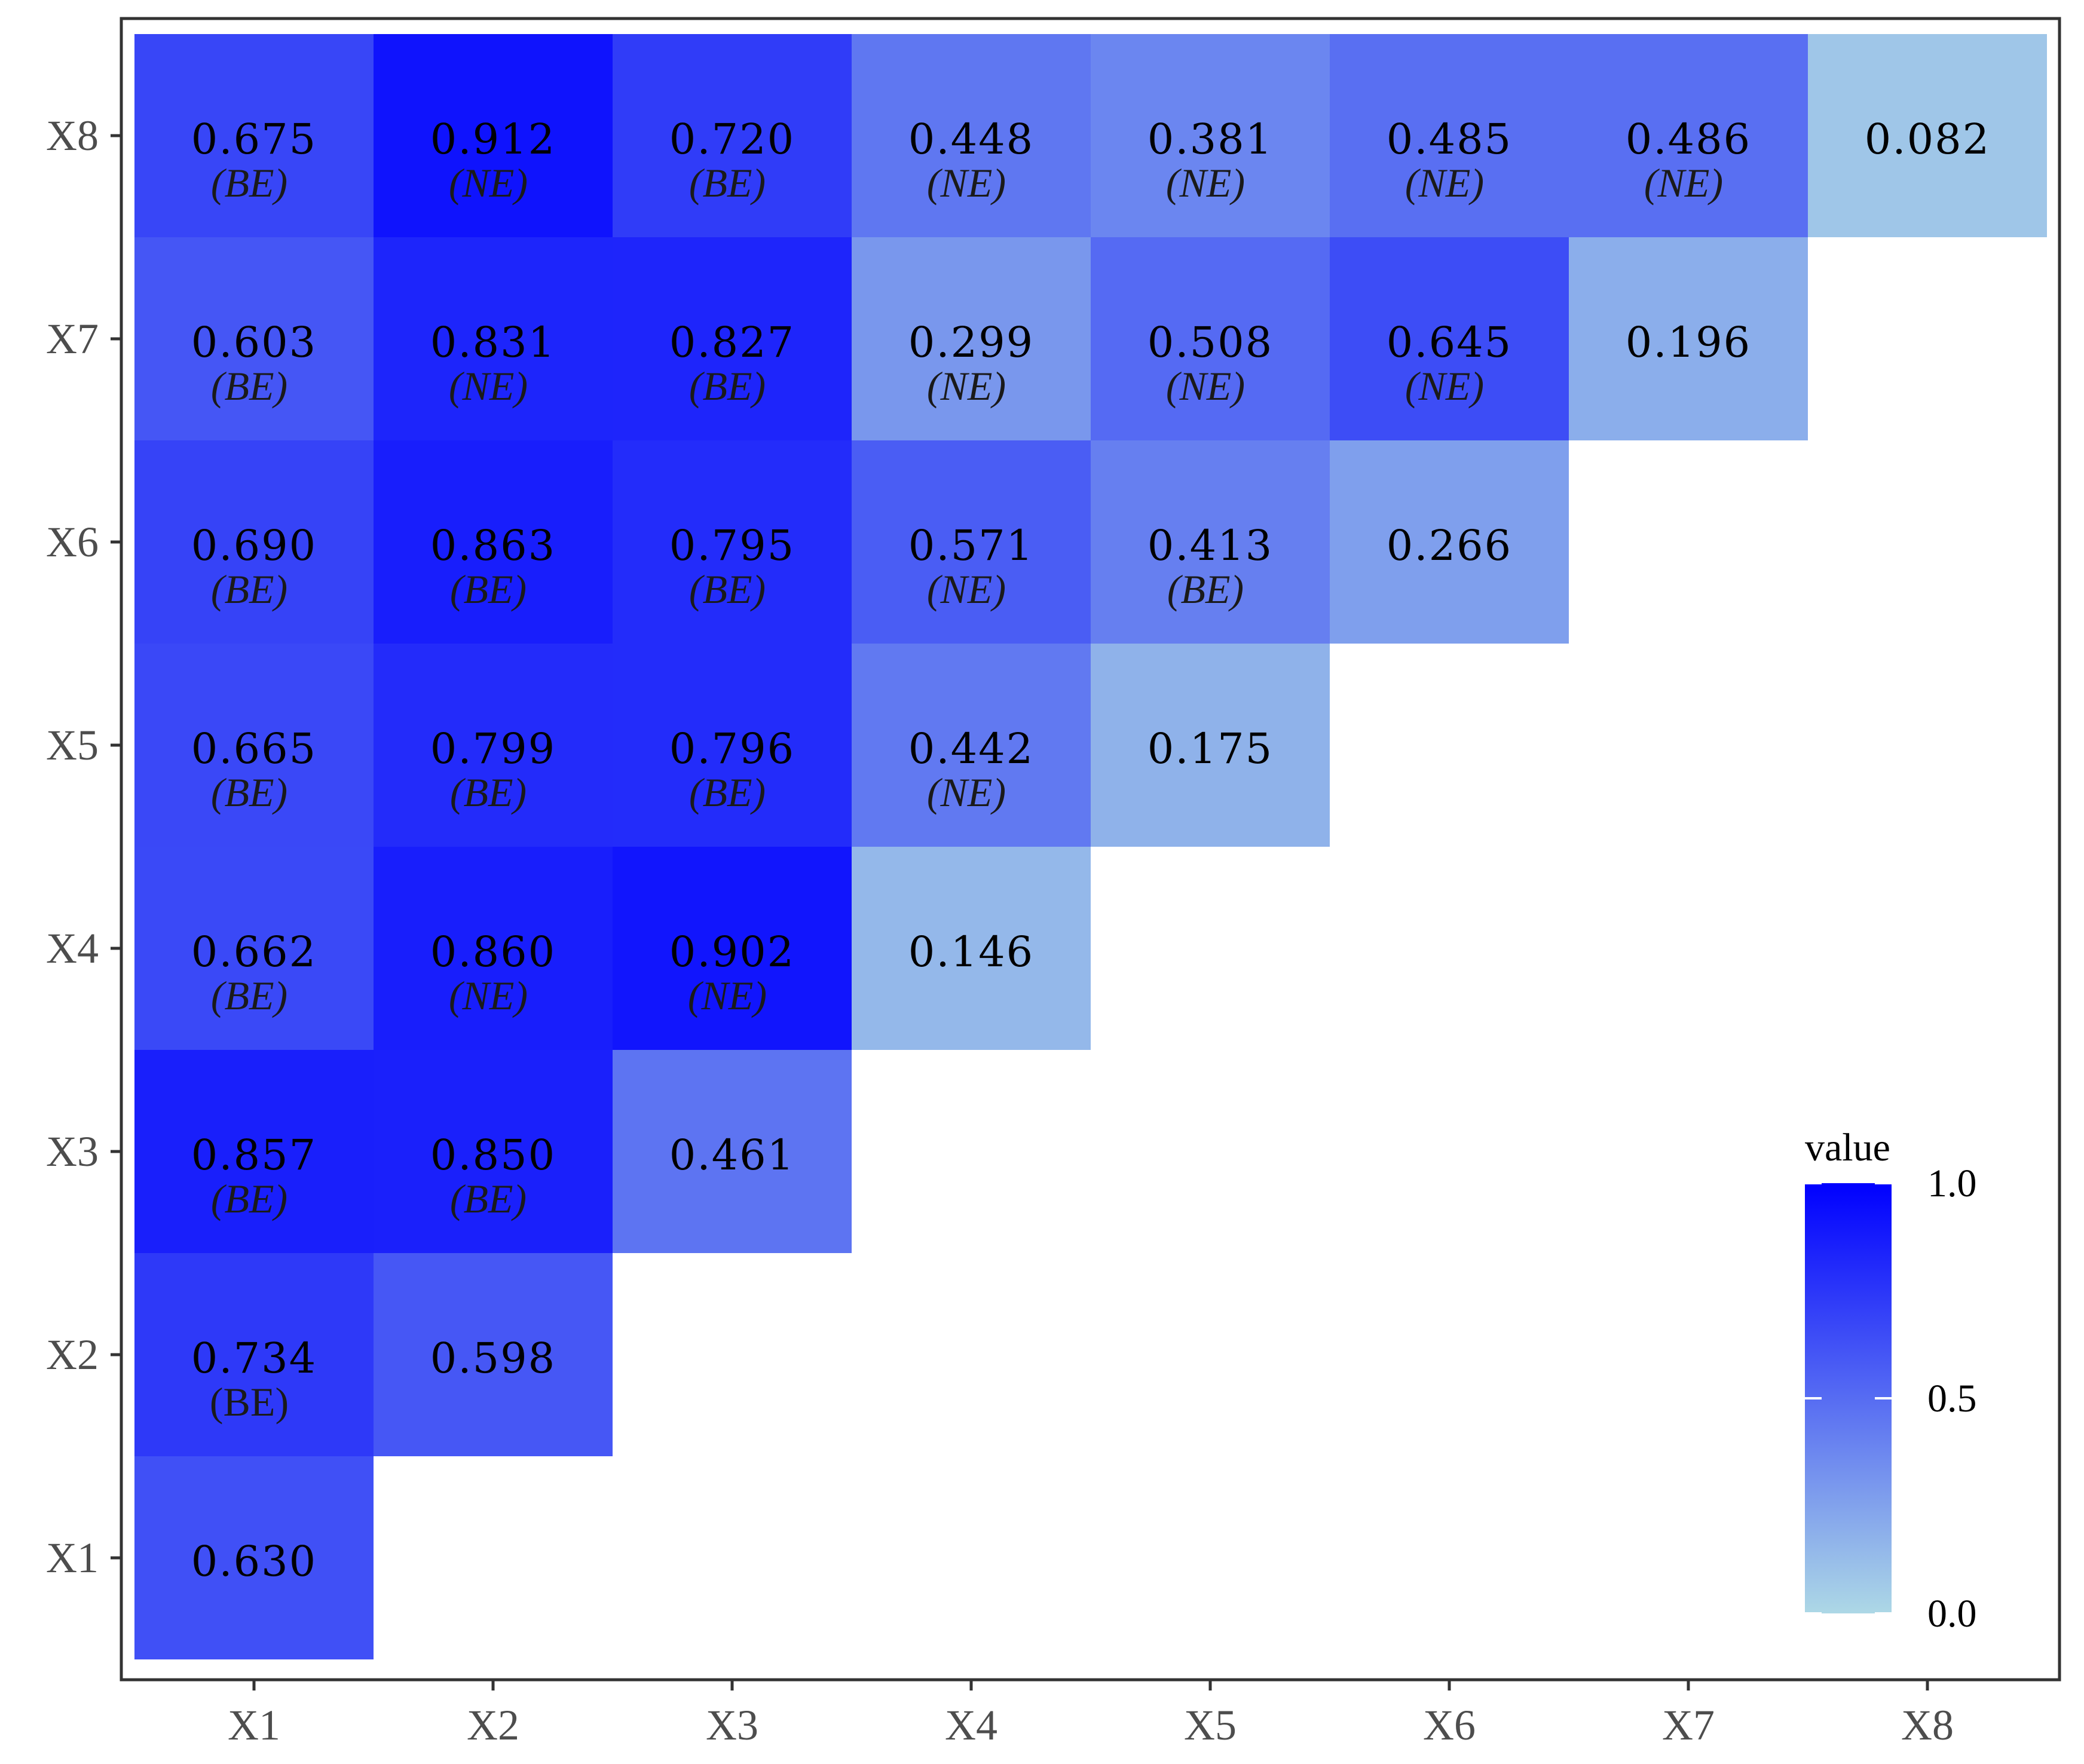  I want to click on heatmap-cell-X2-X3: 0.850(BE), so click(493, 1151).